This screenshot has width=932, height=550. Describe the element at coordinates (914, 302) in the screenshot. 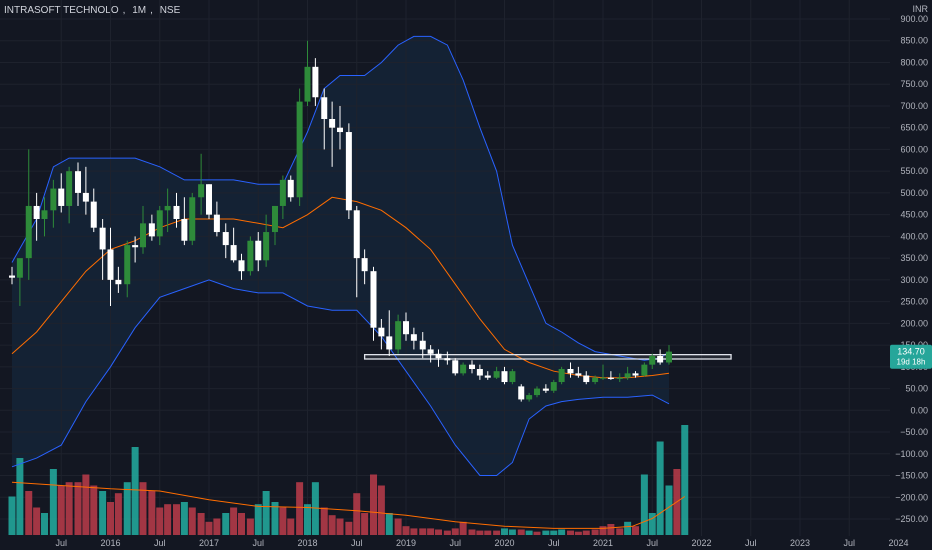

I see `price-tick-label: 250.00` at that location.